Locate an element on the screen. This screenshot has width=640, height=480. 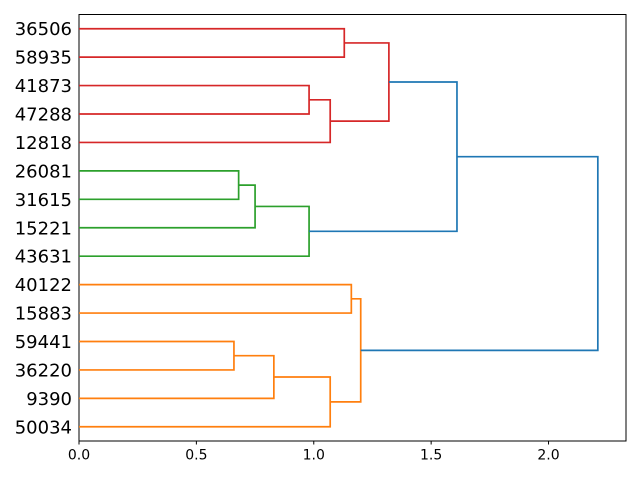
leaf-label: 47288 is located at coordinates (43, 115).